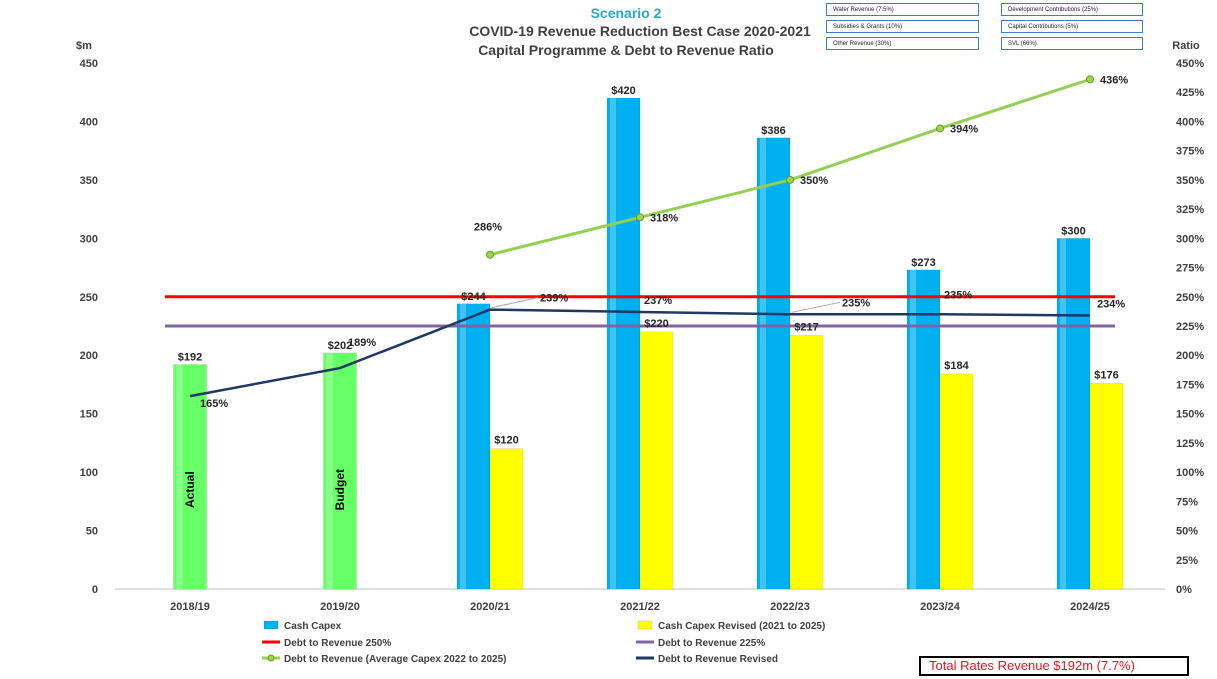 The height and width of the screenshot is (679, 1217). Describe the element at coordinates (214, 404) in the screenshot. I see `revised-value-label-0: 165%` at that location.